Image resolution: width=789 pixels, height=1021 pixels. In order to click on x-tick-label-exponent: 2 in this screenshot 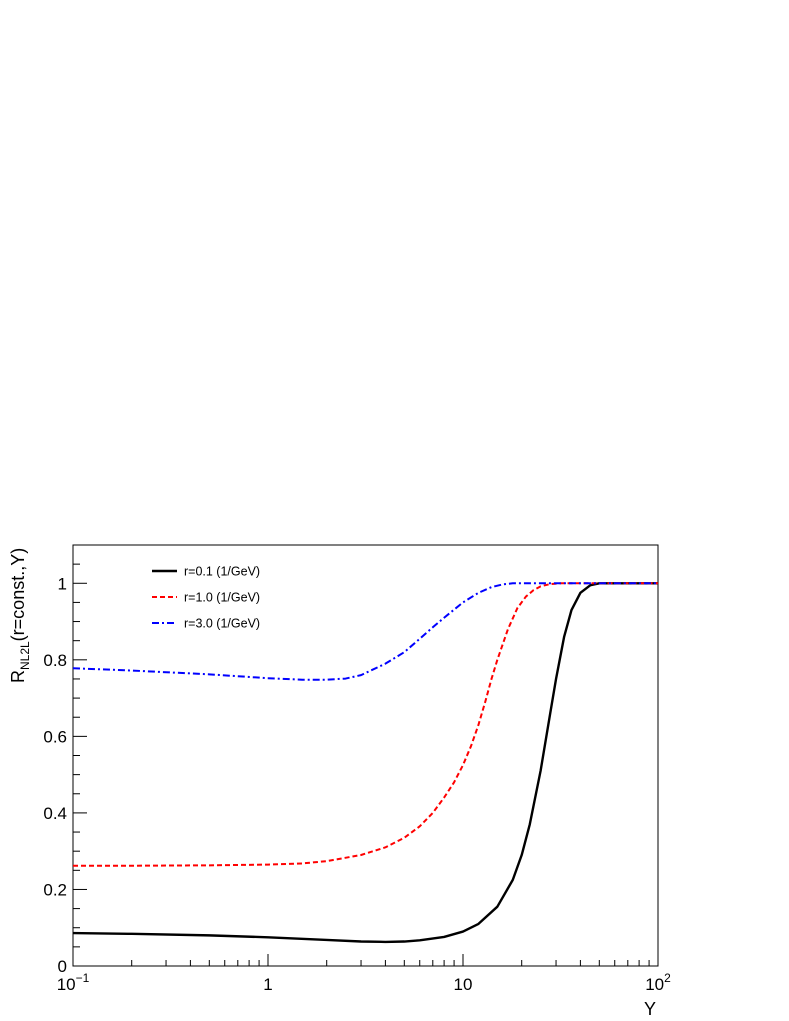, I will do `click(667, 978)`.